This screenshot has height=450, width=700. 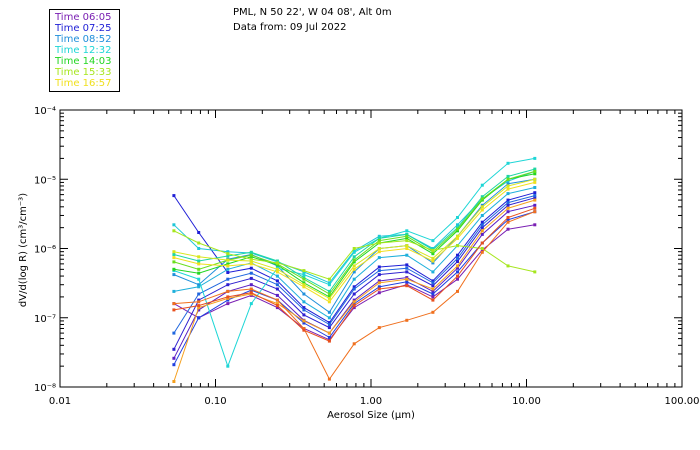 What do you see at coordinates (83, 83) in the screenshot?
I see `legend-item: Time 16:57` at bounding box center [83, 83].